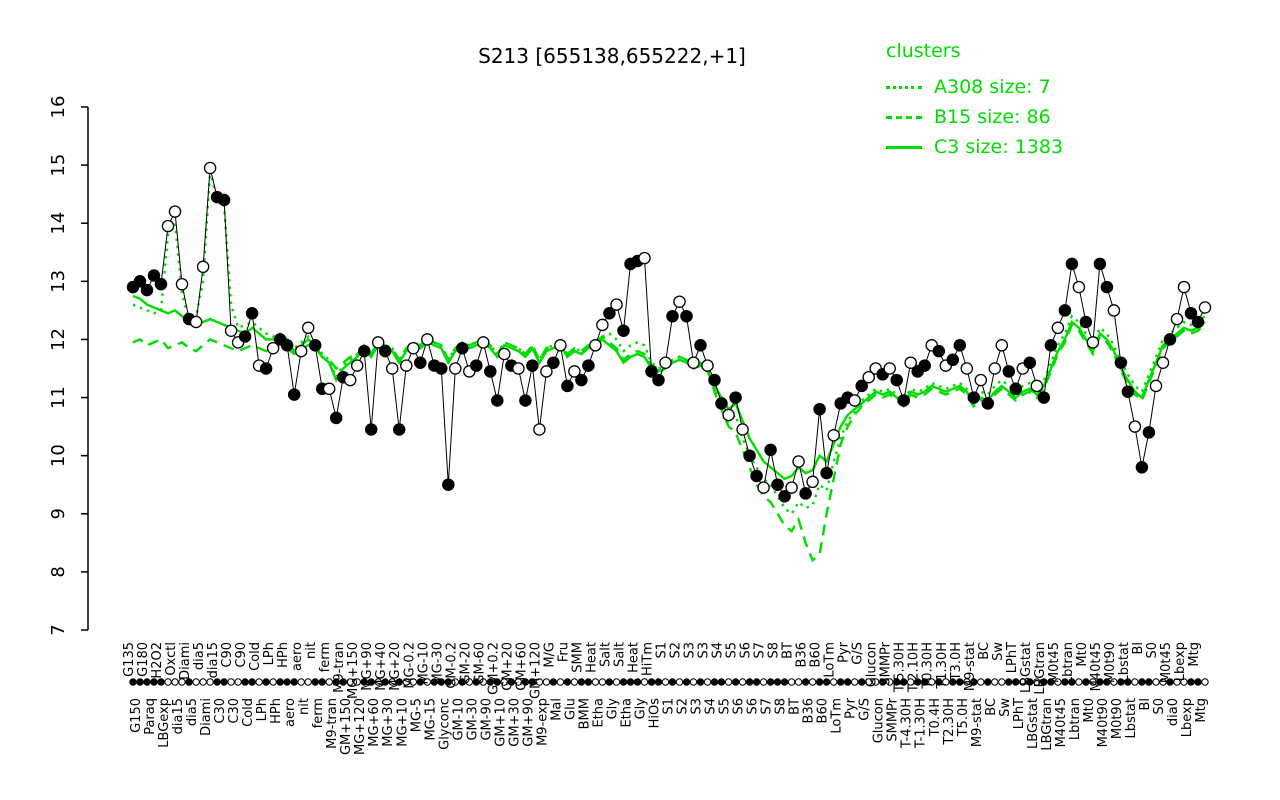 The image size is (1280, 800). Describe the element at coordinates (143, 659) in the screenshot. I see `x-axis-label: G180` at that location.